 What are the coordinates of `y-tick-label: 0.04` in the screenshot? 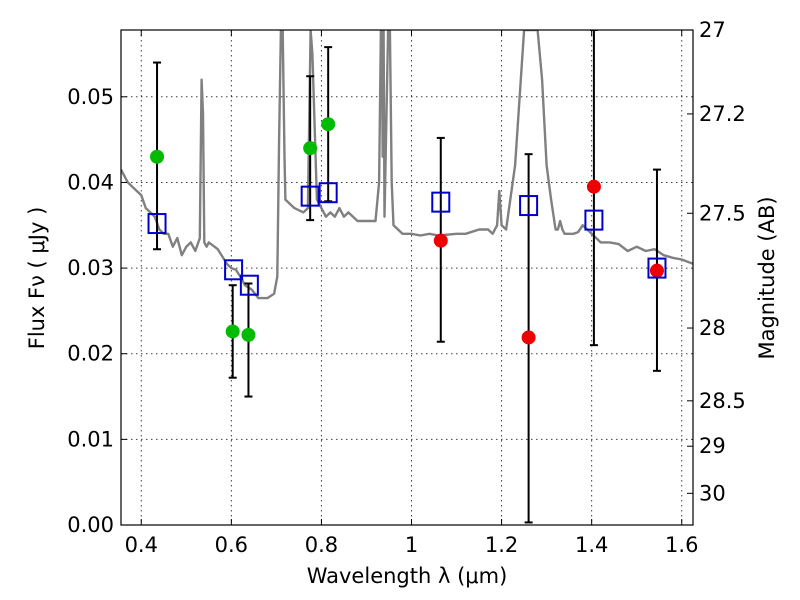 It's located at (90, 182).